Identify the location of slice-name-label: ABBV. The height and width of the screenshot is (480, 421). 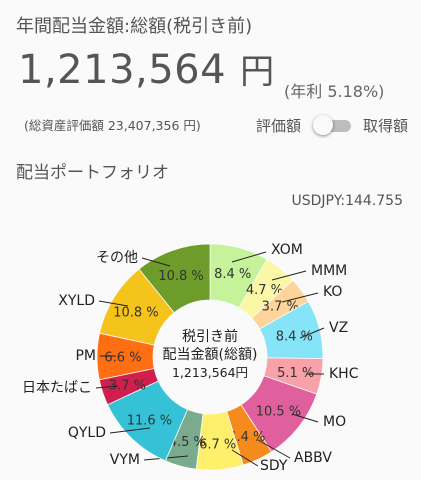
(313, 458).